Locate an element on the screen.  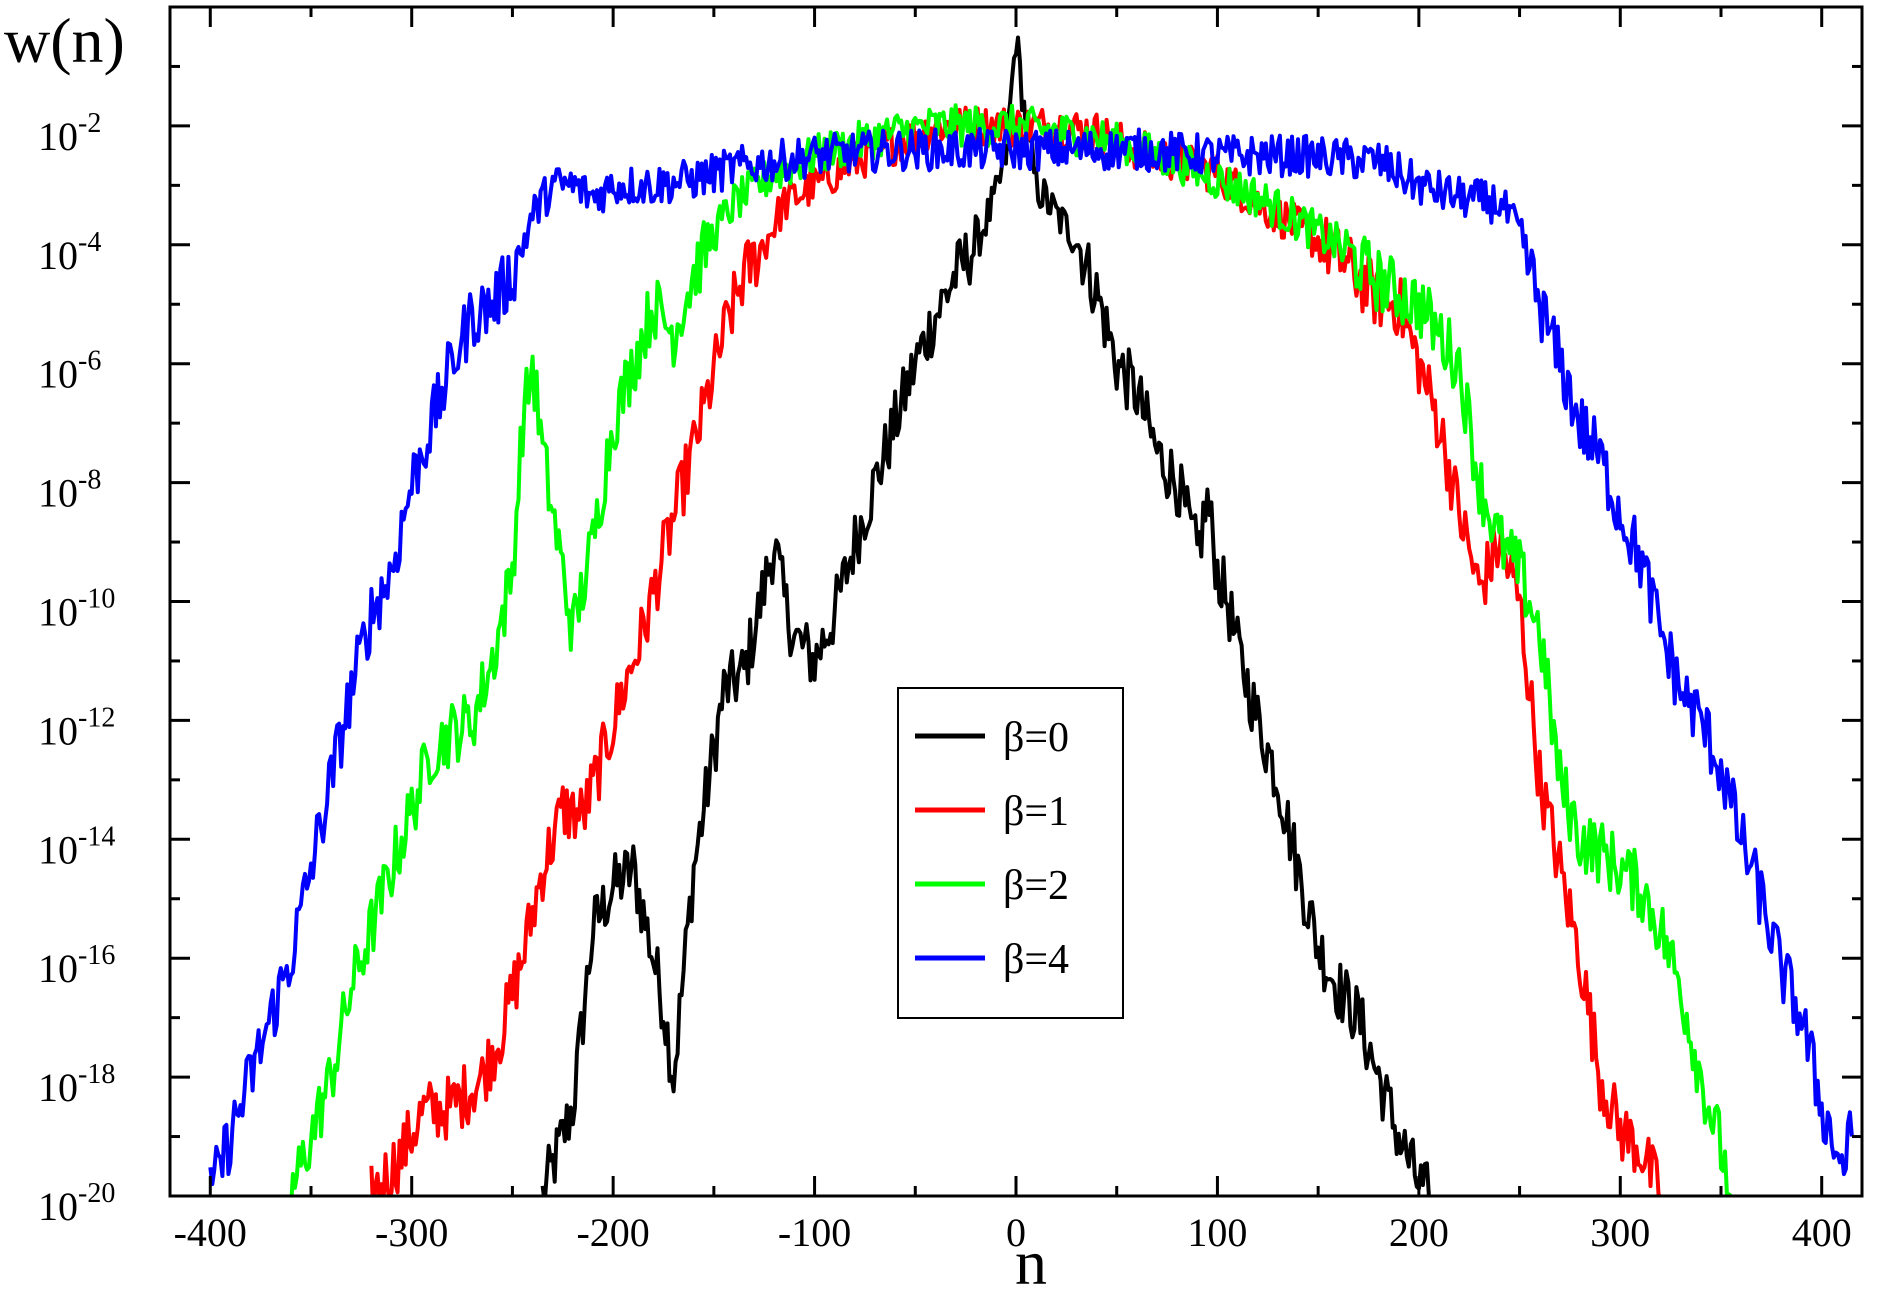
x-tick-label: 200 is located at coordinates (1419, 1232).